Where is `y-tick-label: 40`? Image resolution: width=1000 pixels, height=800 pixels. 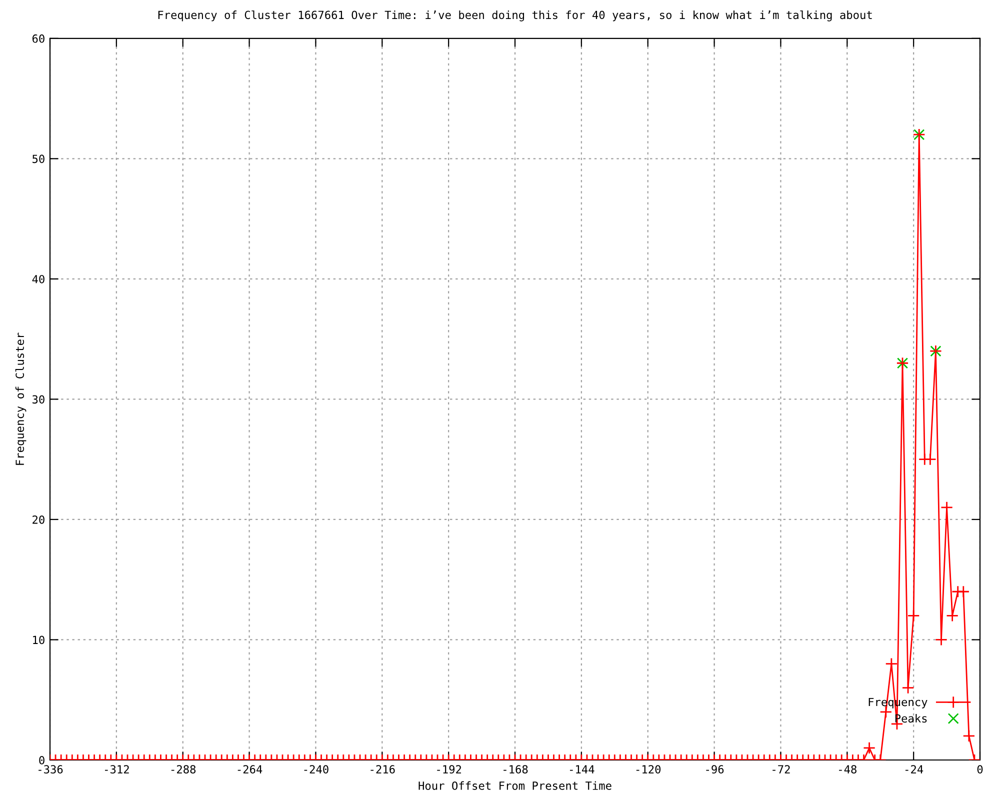
y-tick-label: 40 is located at coordinates (38, 279).